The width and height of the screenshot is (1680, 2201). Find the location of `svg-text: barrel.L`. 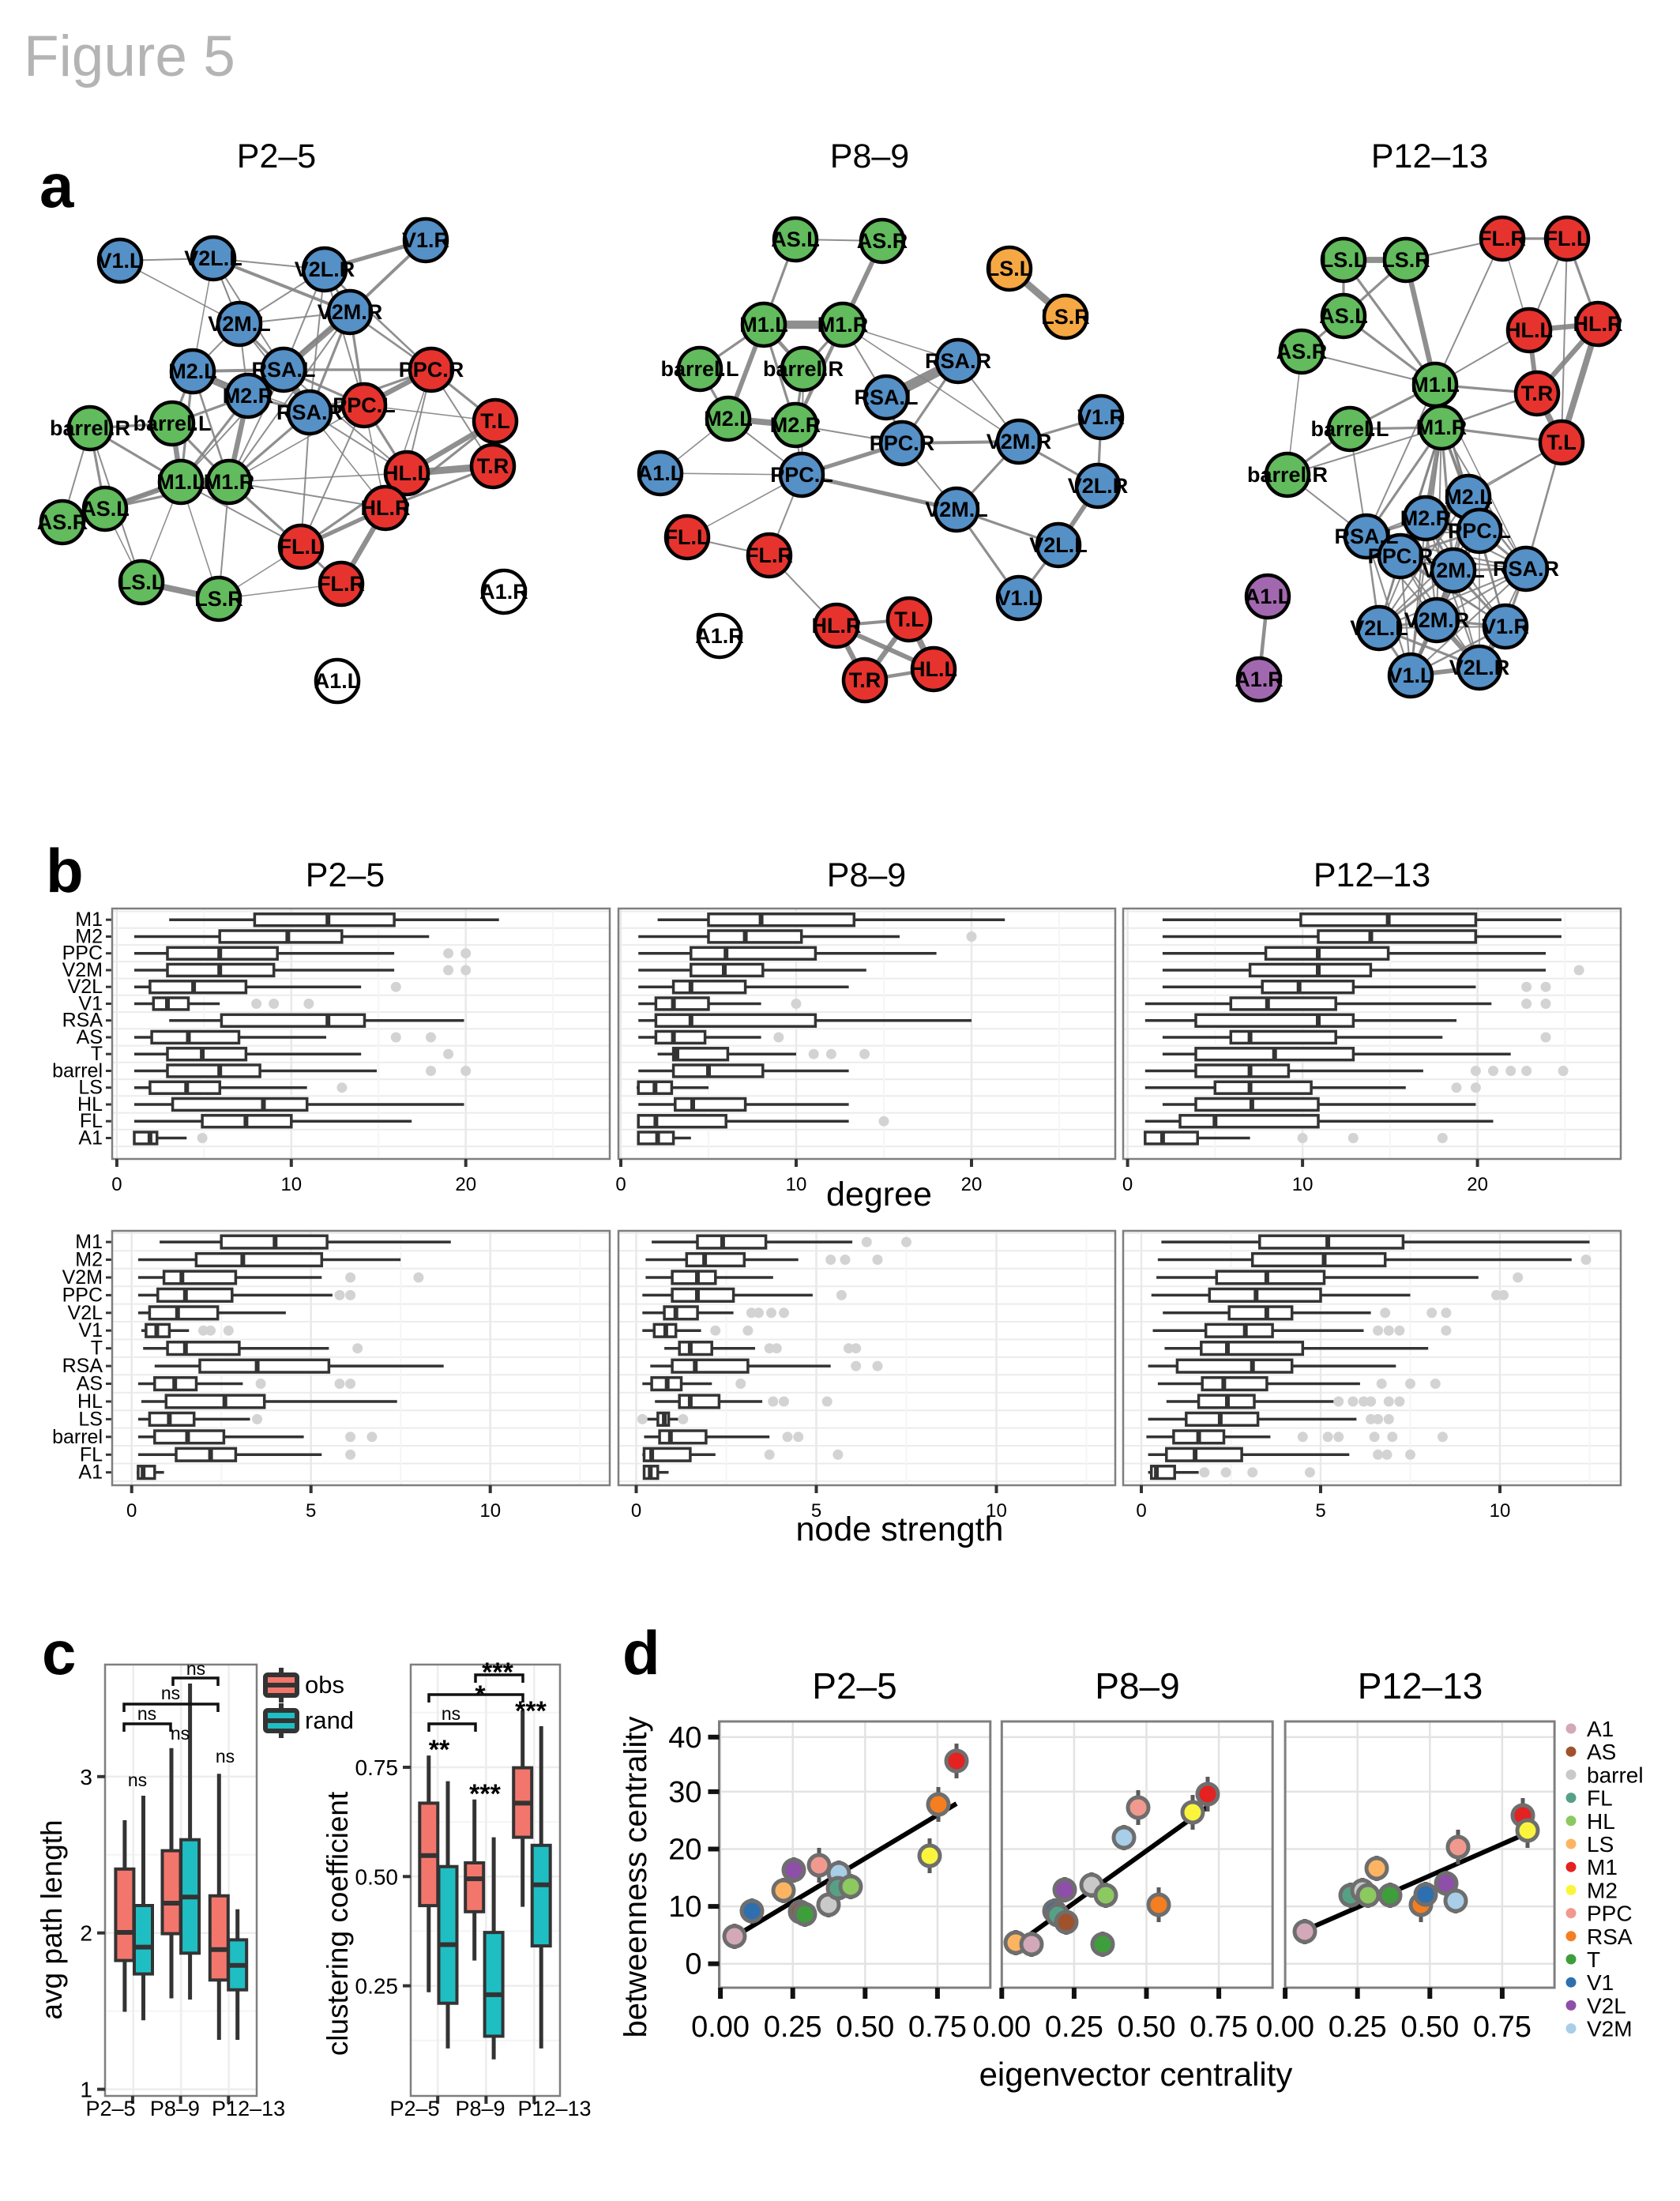

svg-text: barrel.L is located at coordinates (699, 369).